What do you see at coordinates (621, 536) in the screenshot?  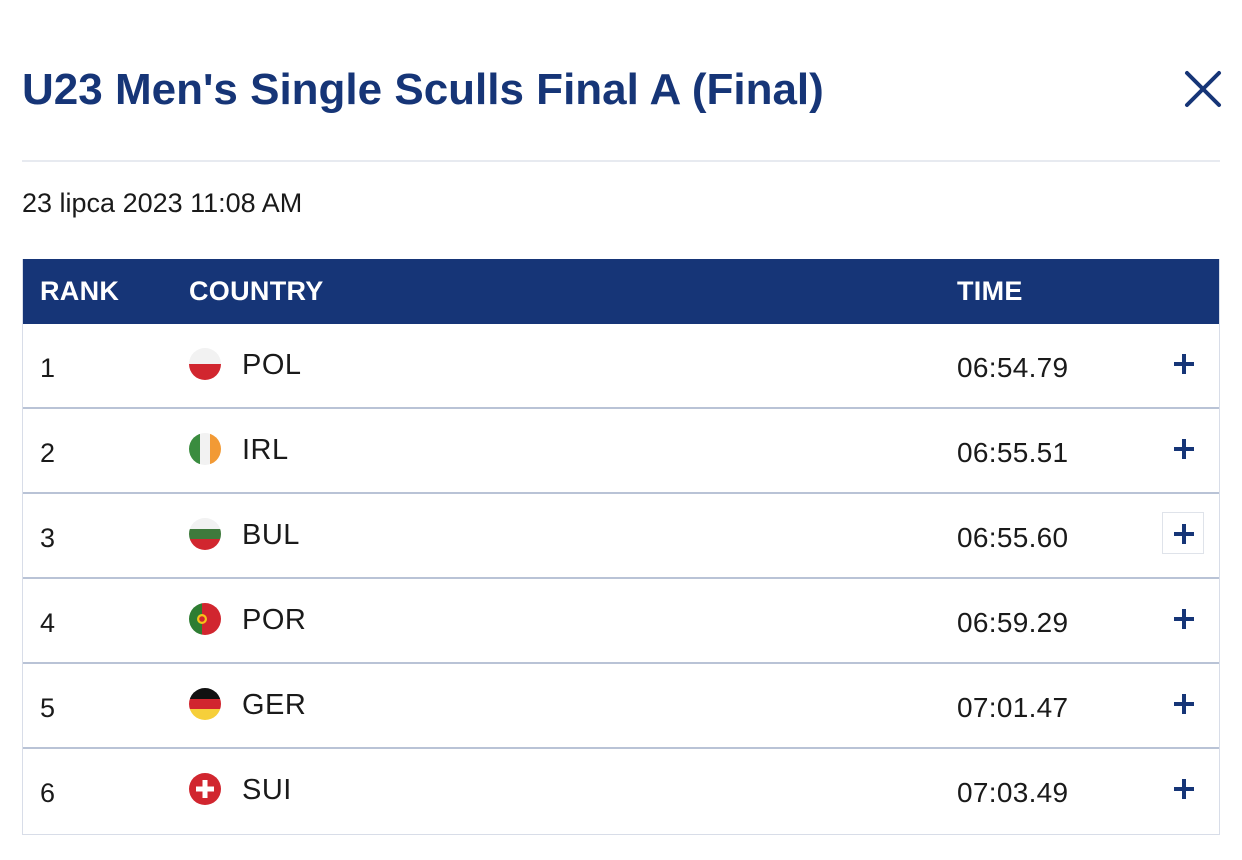 I see `table-row: 3 BUL 06:55.60` at bounding box center [621, 536].